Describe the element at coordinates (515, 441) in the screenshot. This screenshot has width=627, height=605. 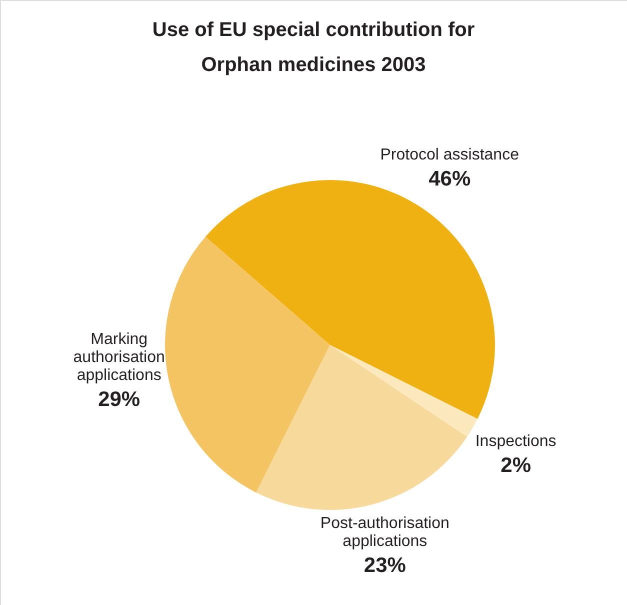
I see `slice-label: Inspections` at that location.